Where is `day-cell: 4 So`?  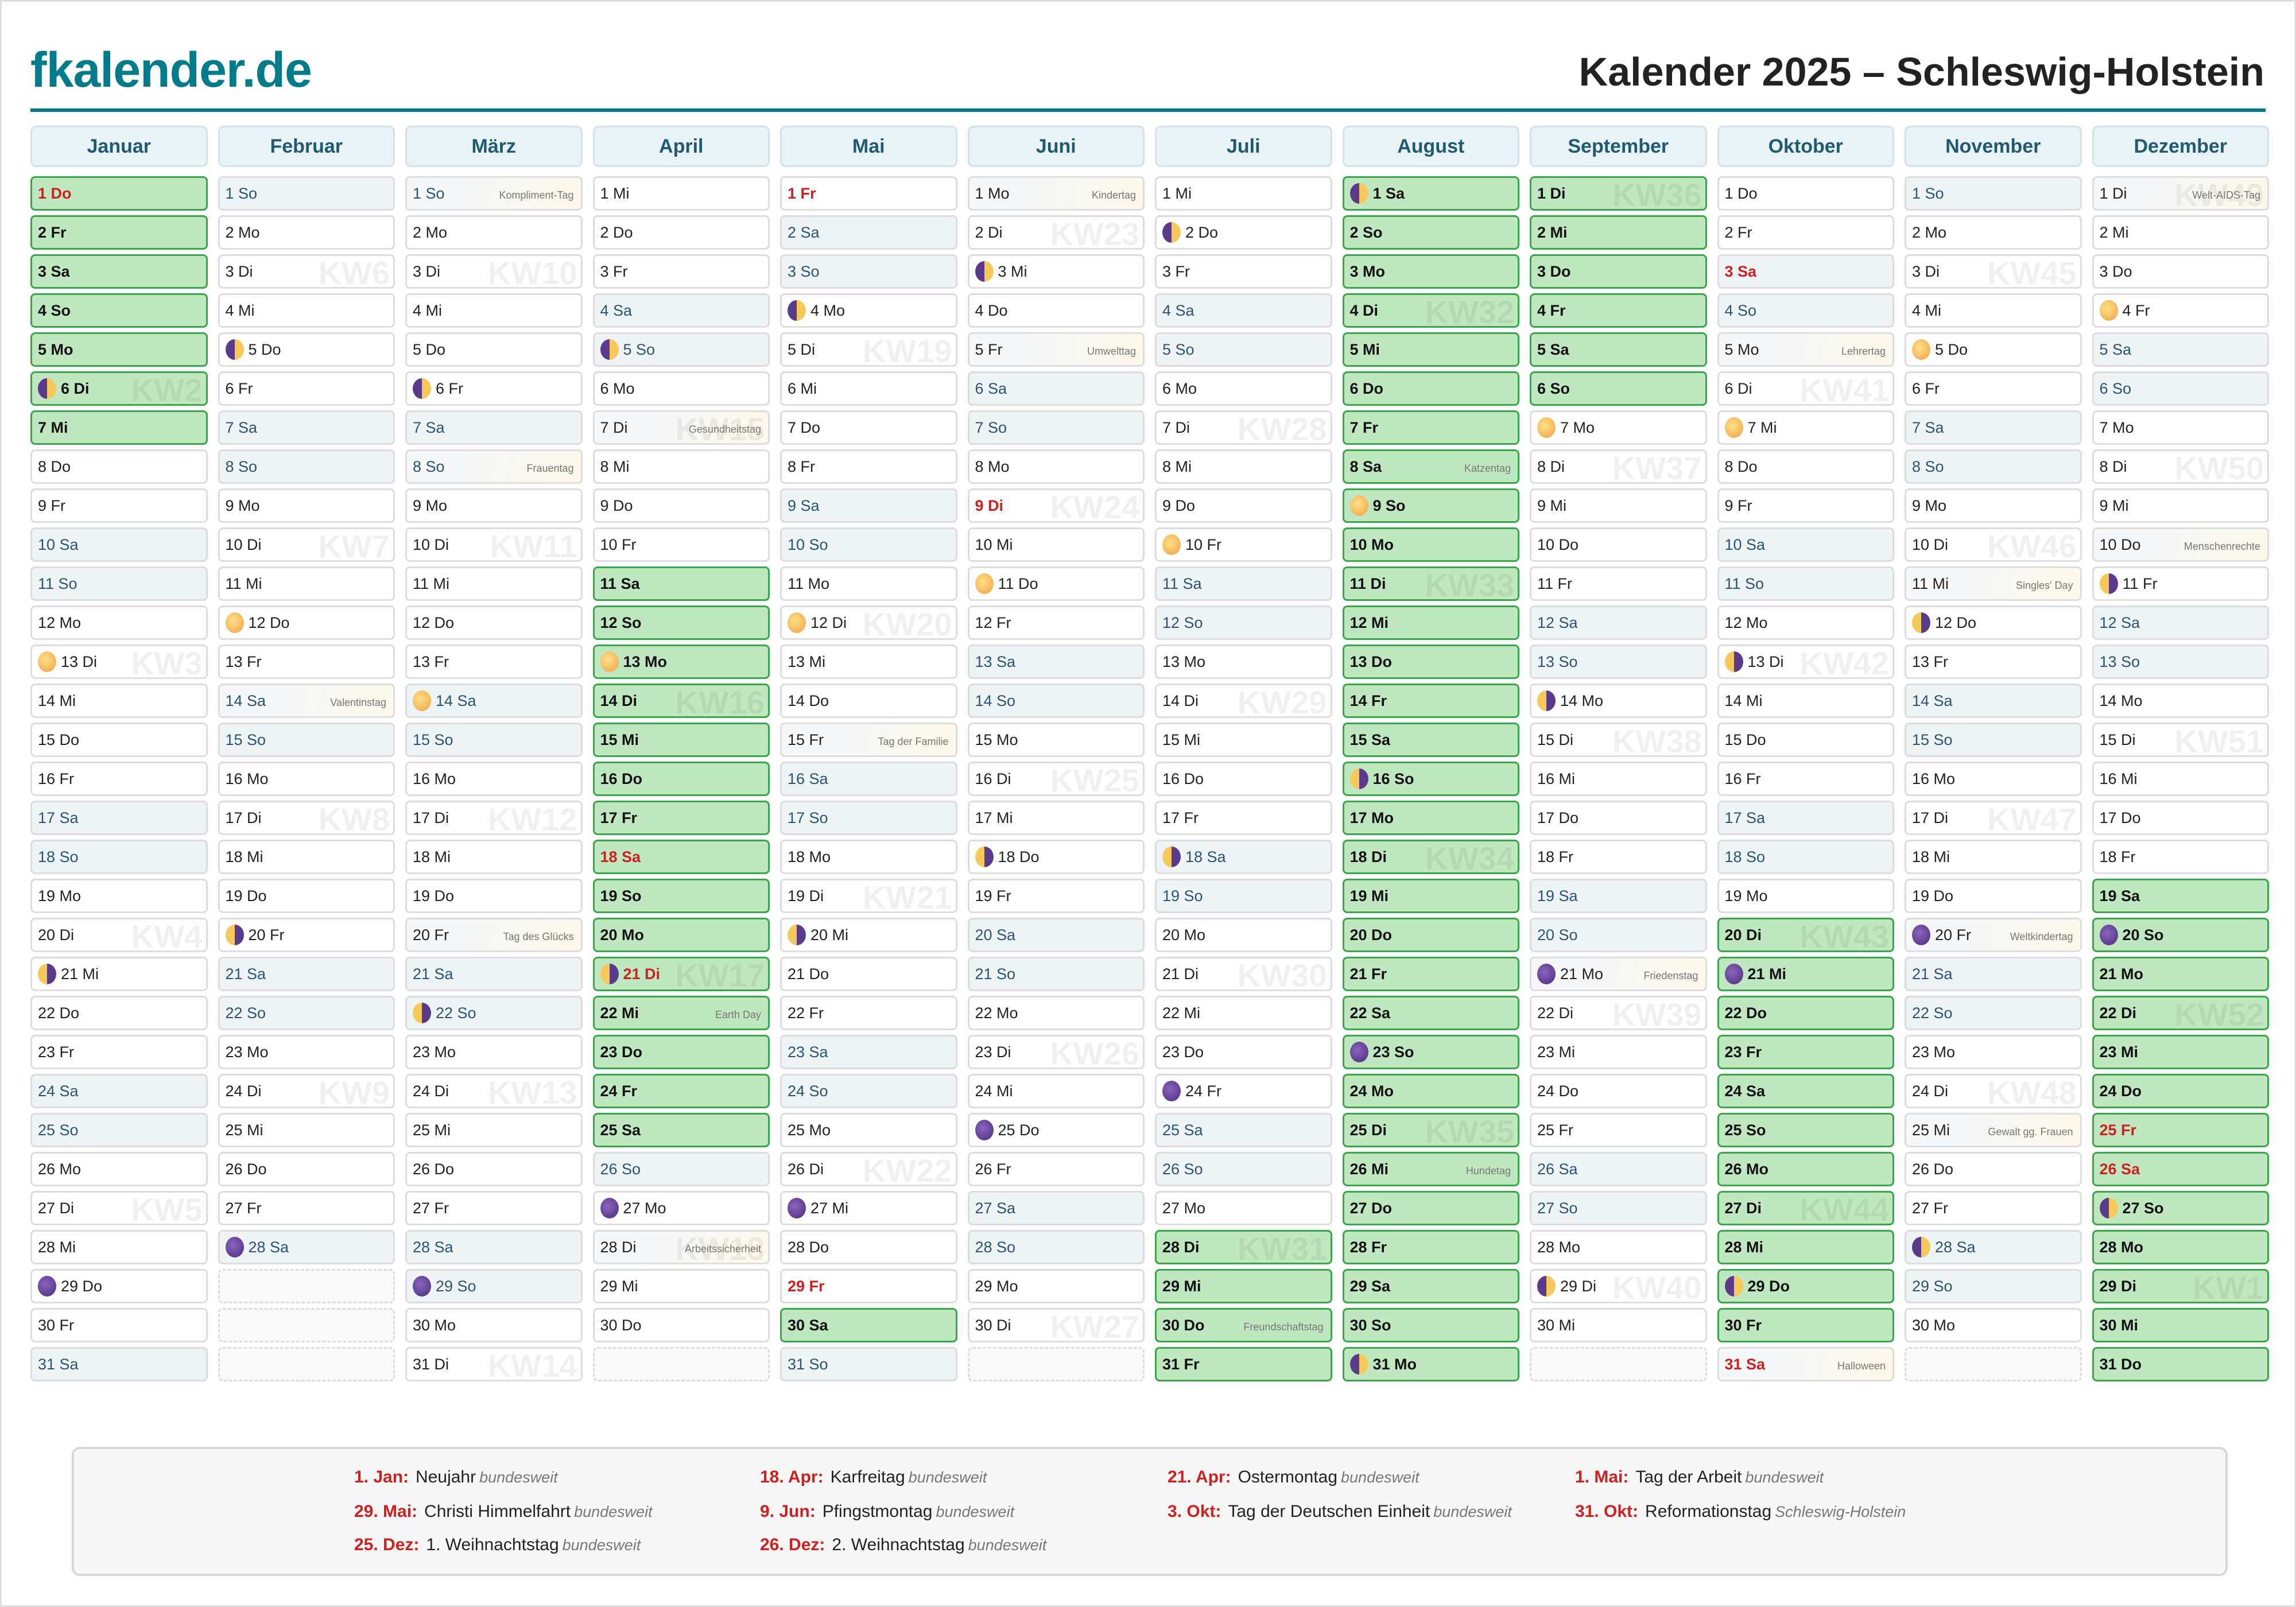 day-cell: 4 So is located at coordinates (119, 311).